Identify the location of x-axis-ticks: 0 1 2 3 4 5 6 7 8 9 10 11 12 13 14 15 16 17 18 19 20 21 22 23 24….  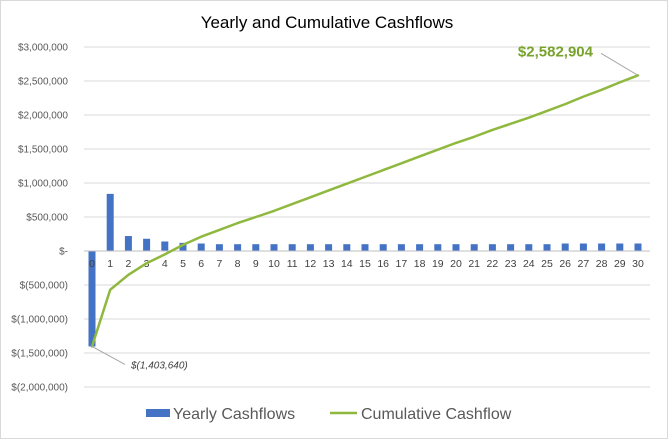
(366, 264).